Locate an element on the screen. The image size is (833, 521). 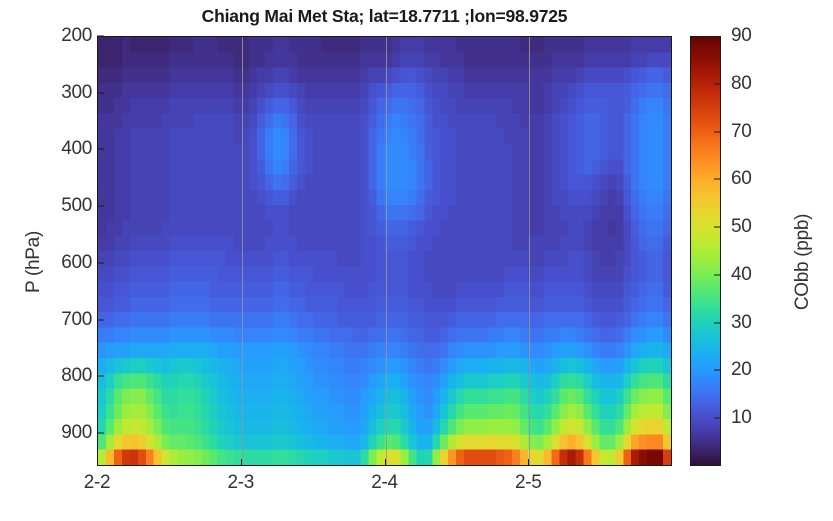
y-tick-label: 200 is located at coordinates (76, 35).